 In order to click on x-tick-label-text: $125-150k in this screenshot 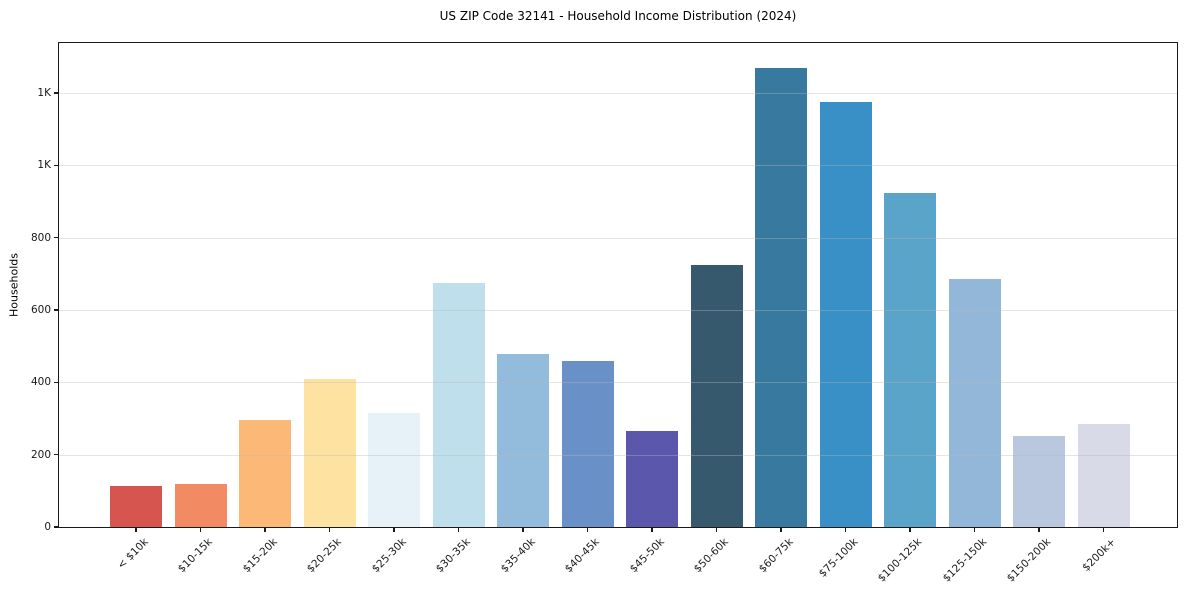, I will do `click(964, 560)`.